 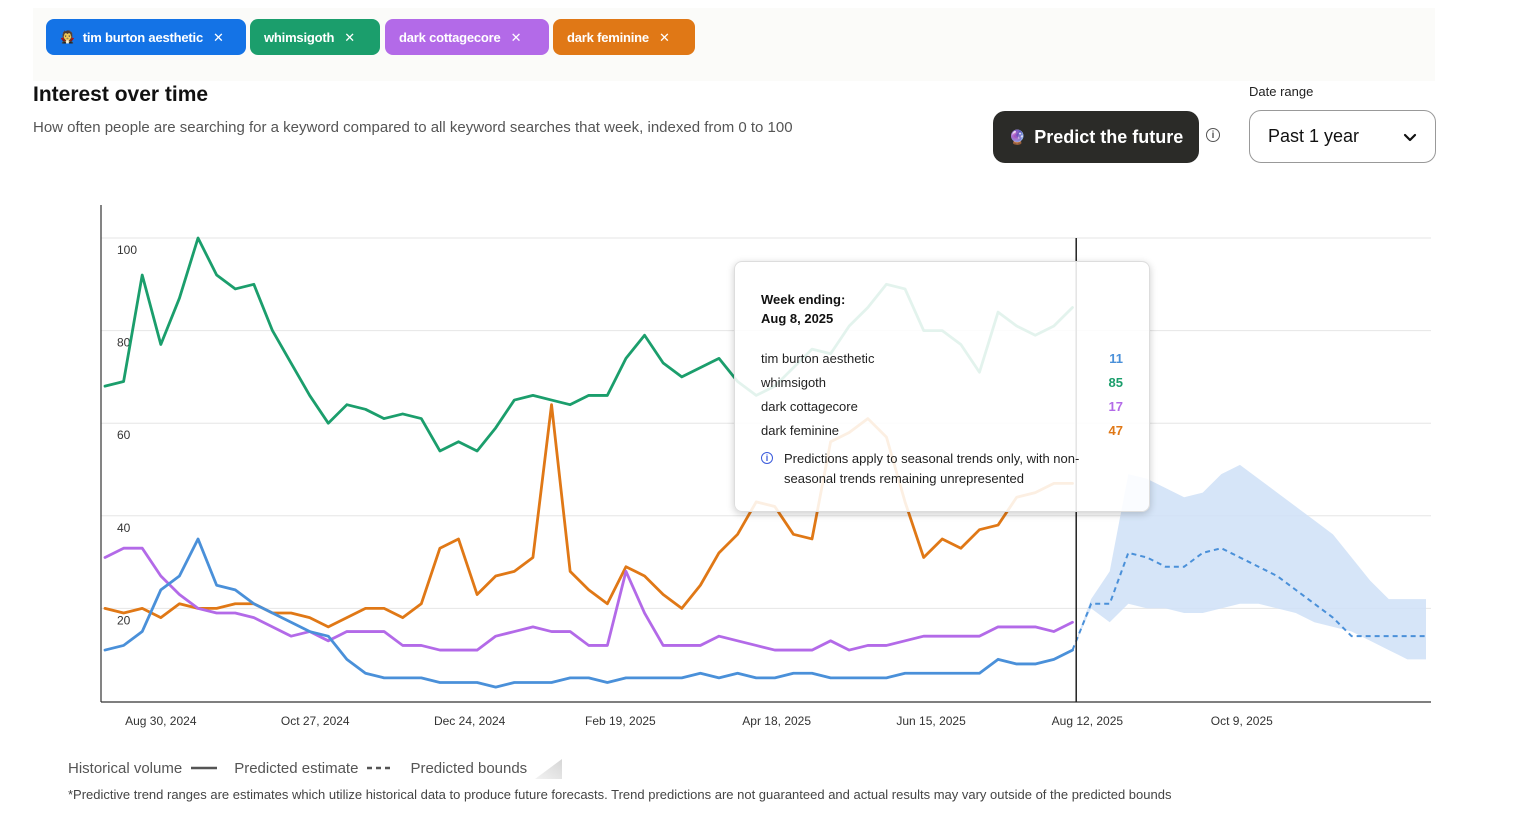 What do you see at coordinates (818, 358) in the screenshot?
I see `tooltip-row-name: tim burton aesthetic` at bounding box center [818, 358].